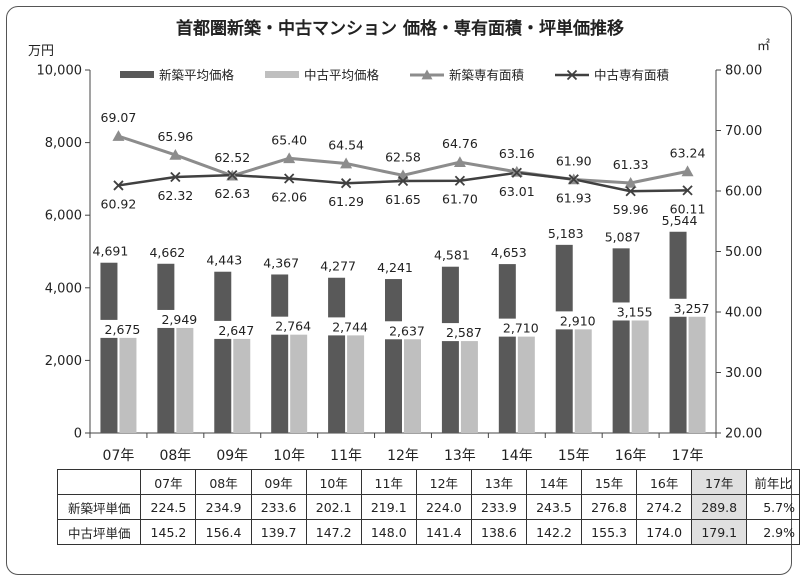  What do you see at coordinates (623, 236) in the screenshot?
I see `bar-new-price-label: 5,087` at bounding box center [623, 236].